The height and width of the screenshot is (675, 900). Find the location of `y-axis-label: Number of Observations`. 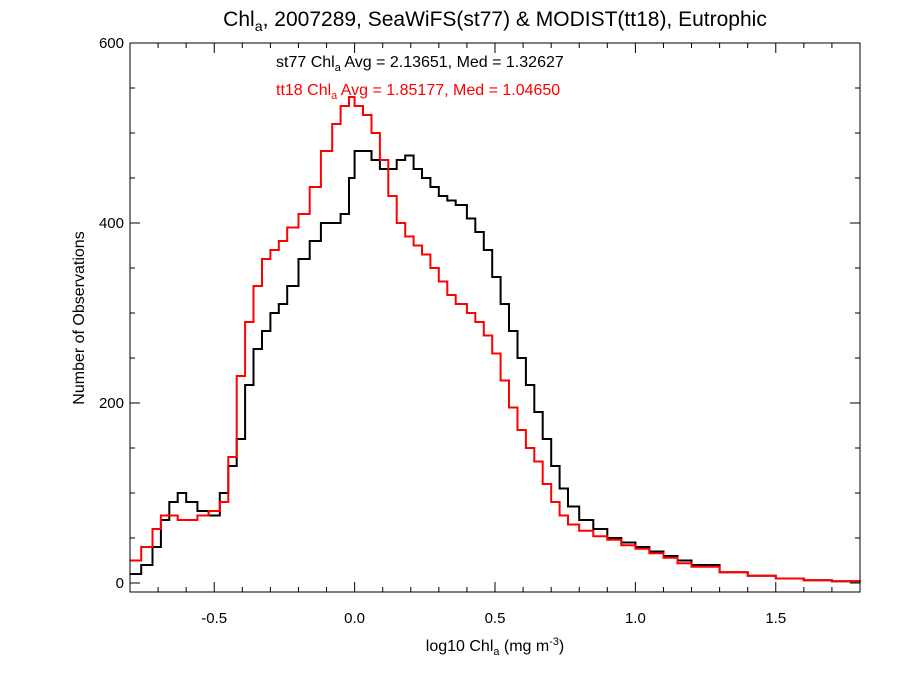

y-axis-label: Number of Observations is located at coordinates (79, 318).